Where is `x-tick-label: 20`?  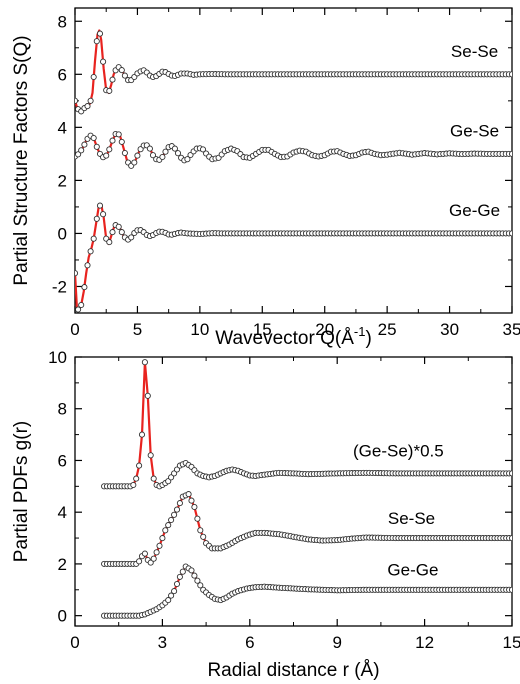
x-tick-label: 20 is located at coordinates (324, 329).